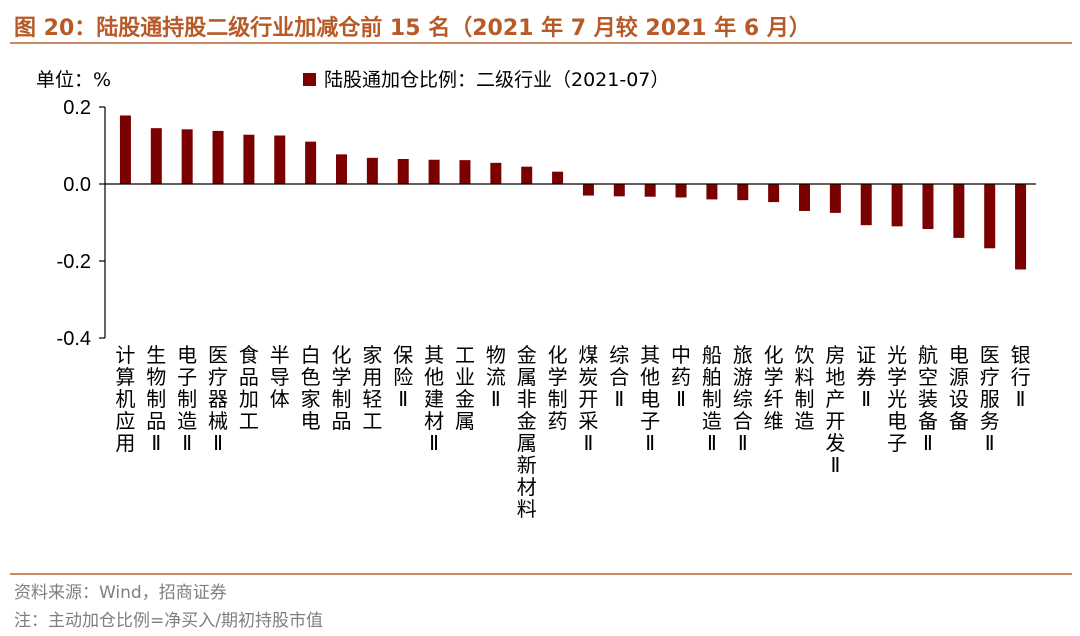  I want to click on footnote: 注：主动加仓比例=净买入/期初持股市值, so click(168, 621).